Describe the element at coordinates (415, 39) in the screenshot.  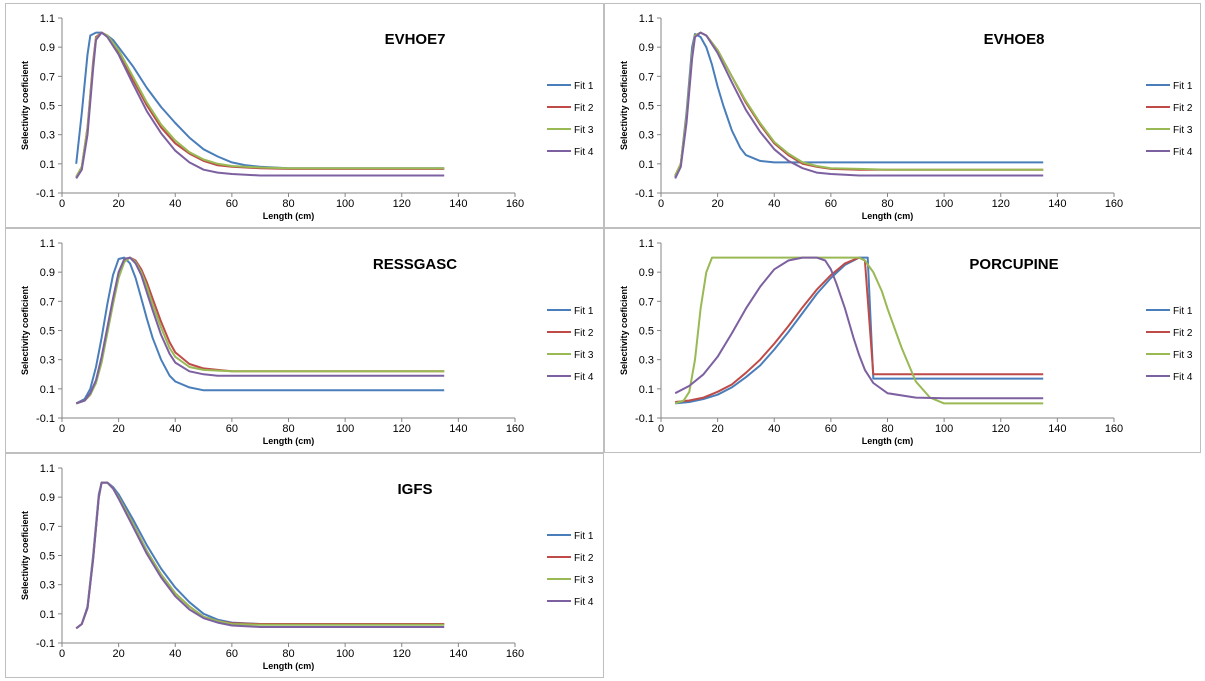
I see `chart-title: EVHOE7` at that location.